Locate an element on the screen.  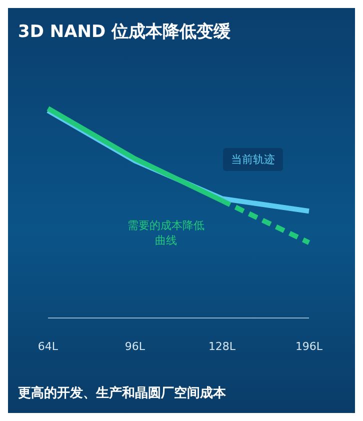
x-axis-title: 更高的开发、生产和晶圆厂空间成本 is located at coordinates (122, 393).